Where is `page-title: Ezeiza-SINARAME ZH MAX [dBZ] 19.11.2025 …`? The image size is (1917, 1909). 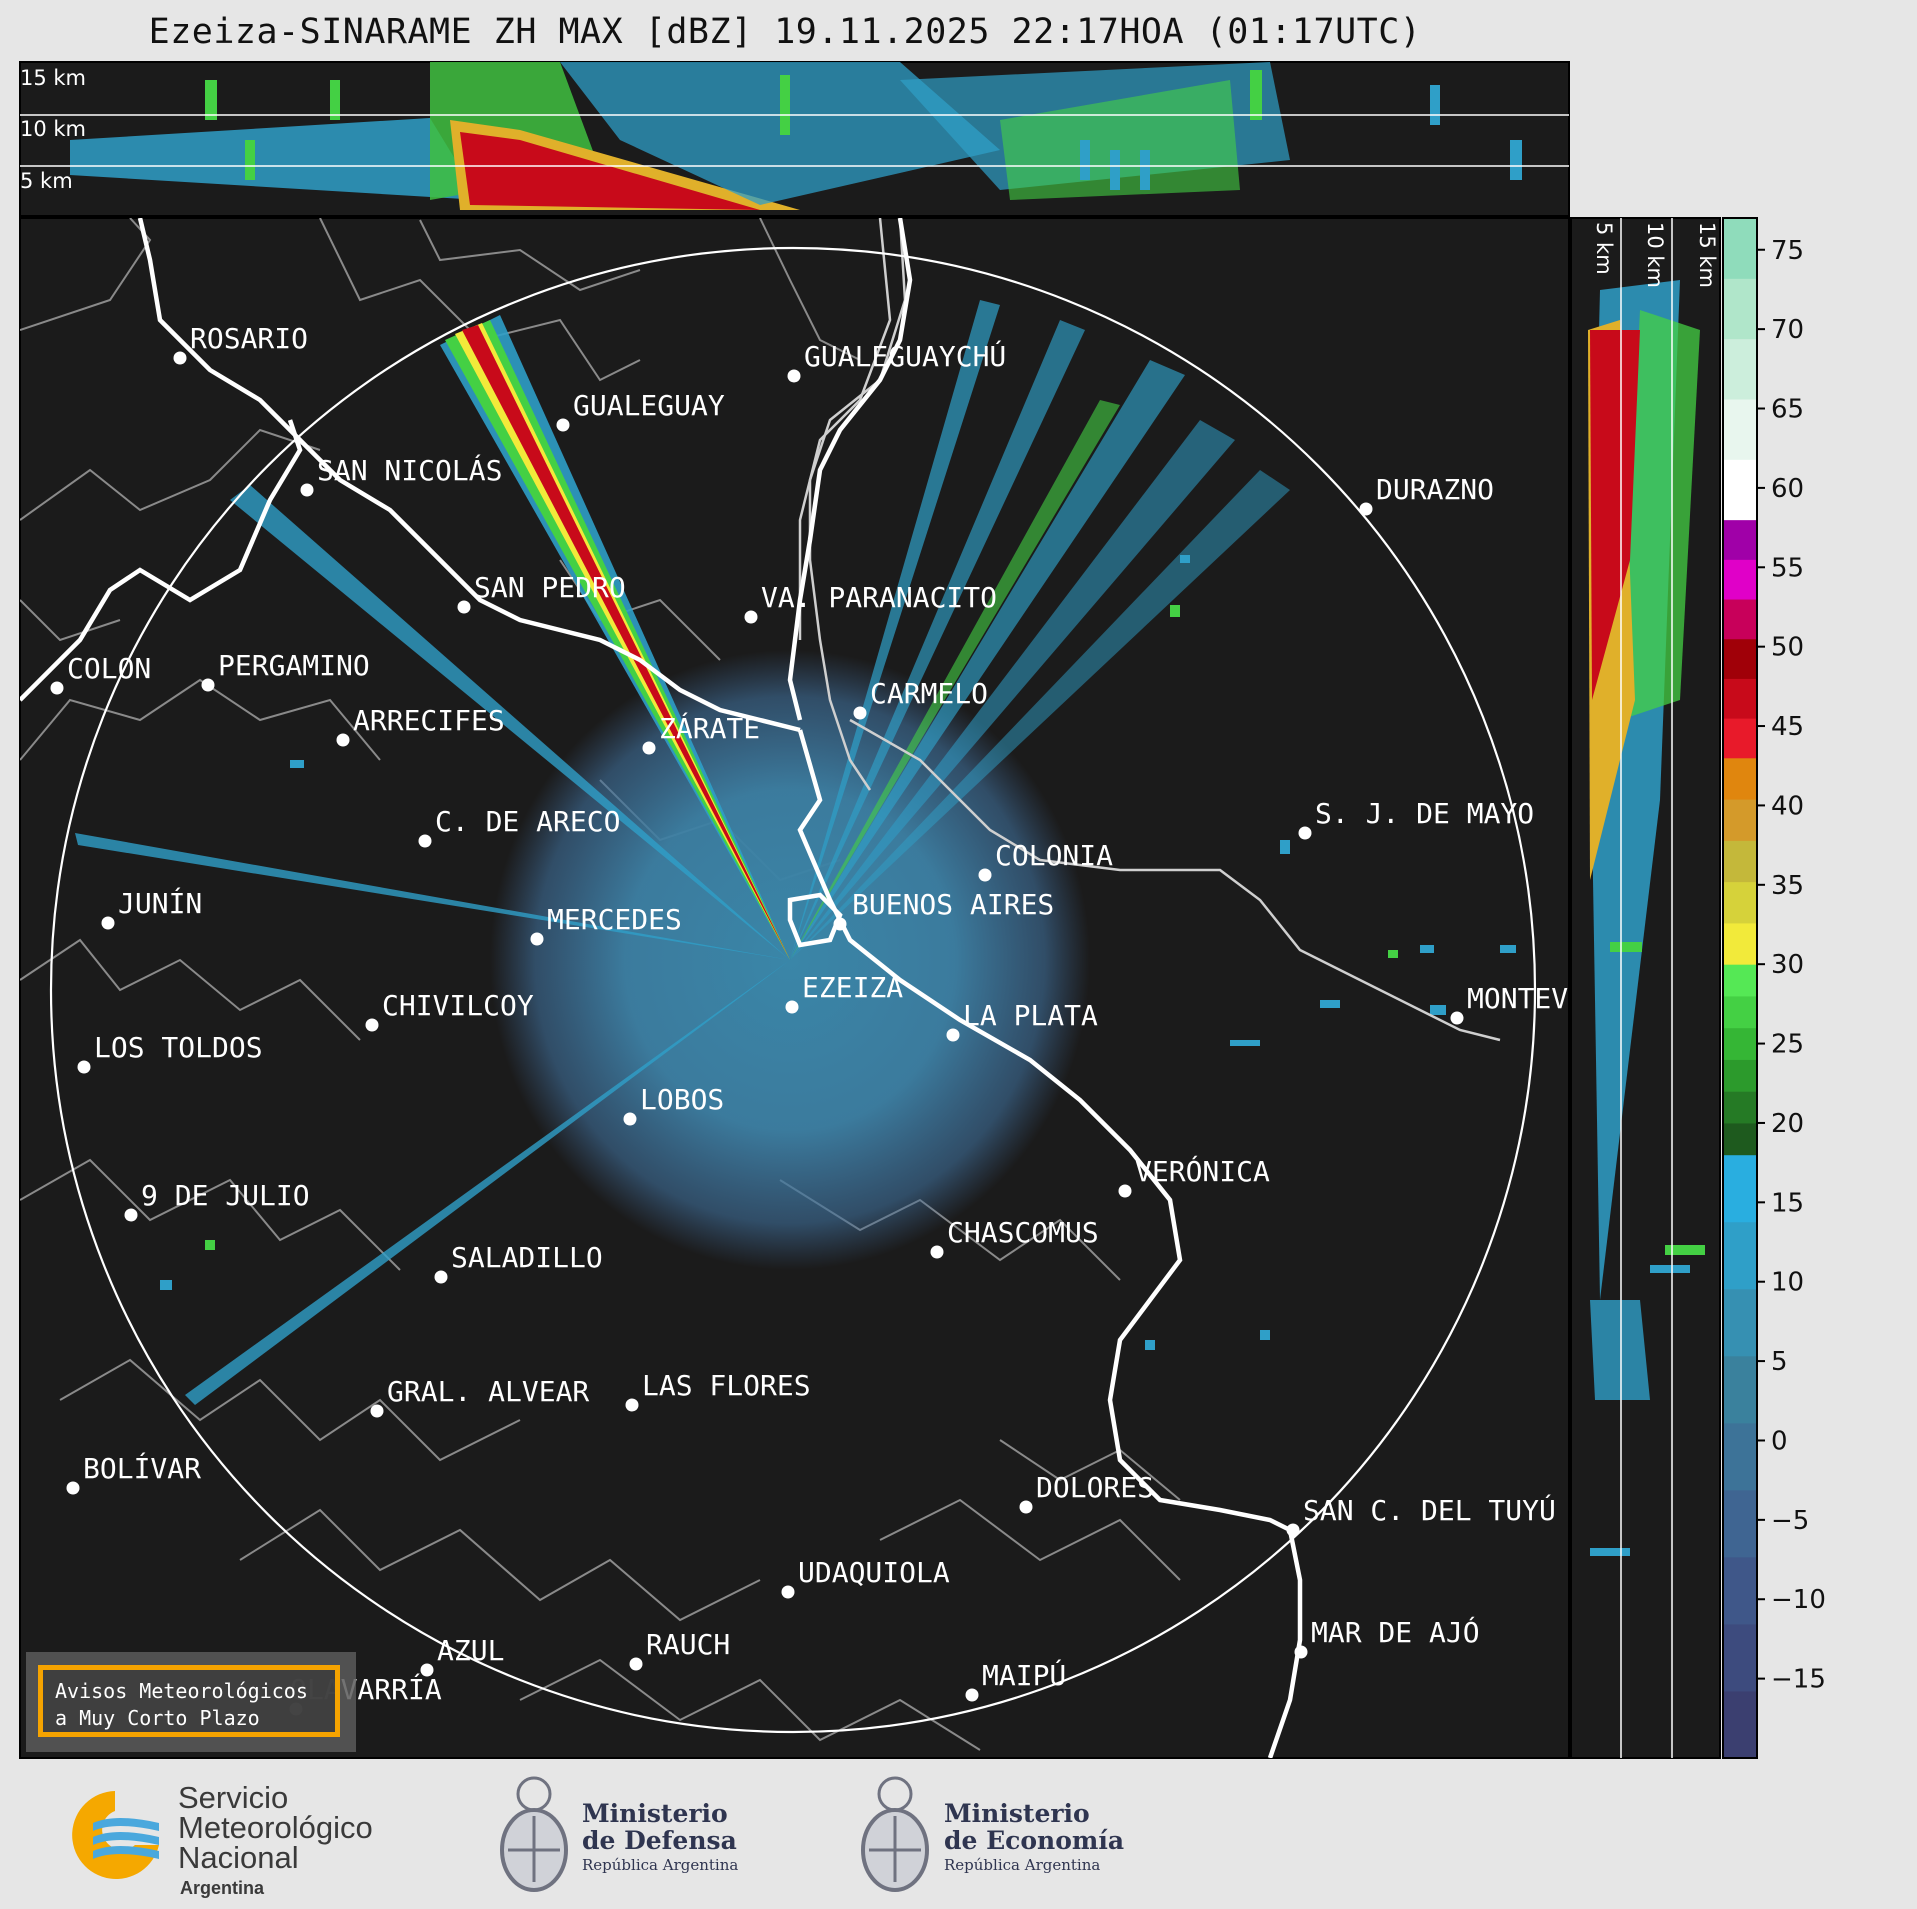 page-title: Ezeiza-SINARAME ZH MAX [dBZ] 19.11.2025 … is located at coordinates (785, 32).